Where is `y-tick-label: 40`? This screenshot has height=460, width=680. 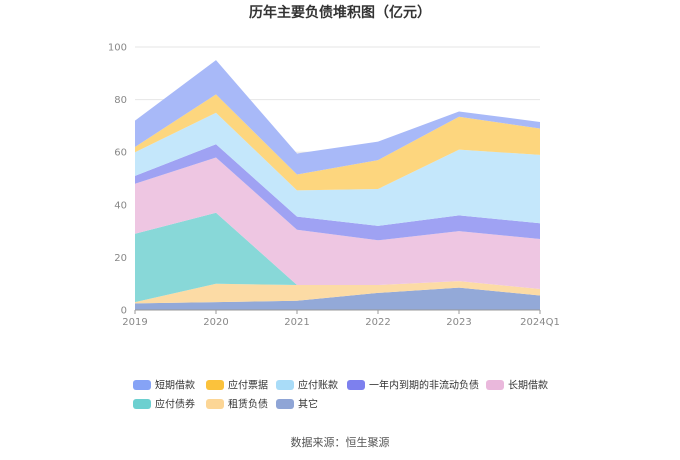
y-tick-label: 40 is located at coordinates (120, 205).